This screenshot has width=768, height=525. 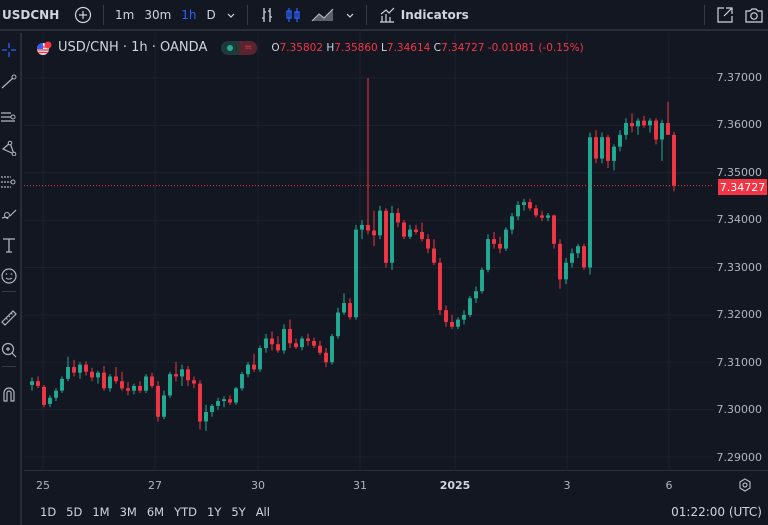 I want to click on range-1m: 1M, so click(x=101, y=511).